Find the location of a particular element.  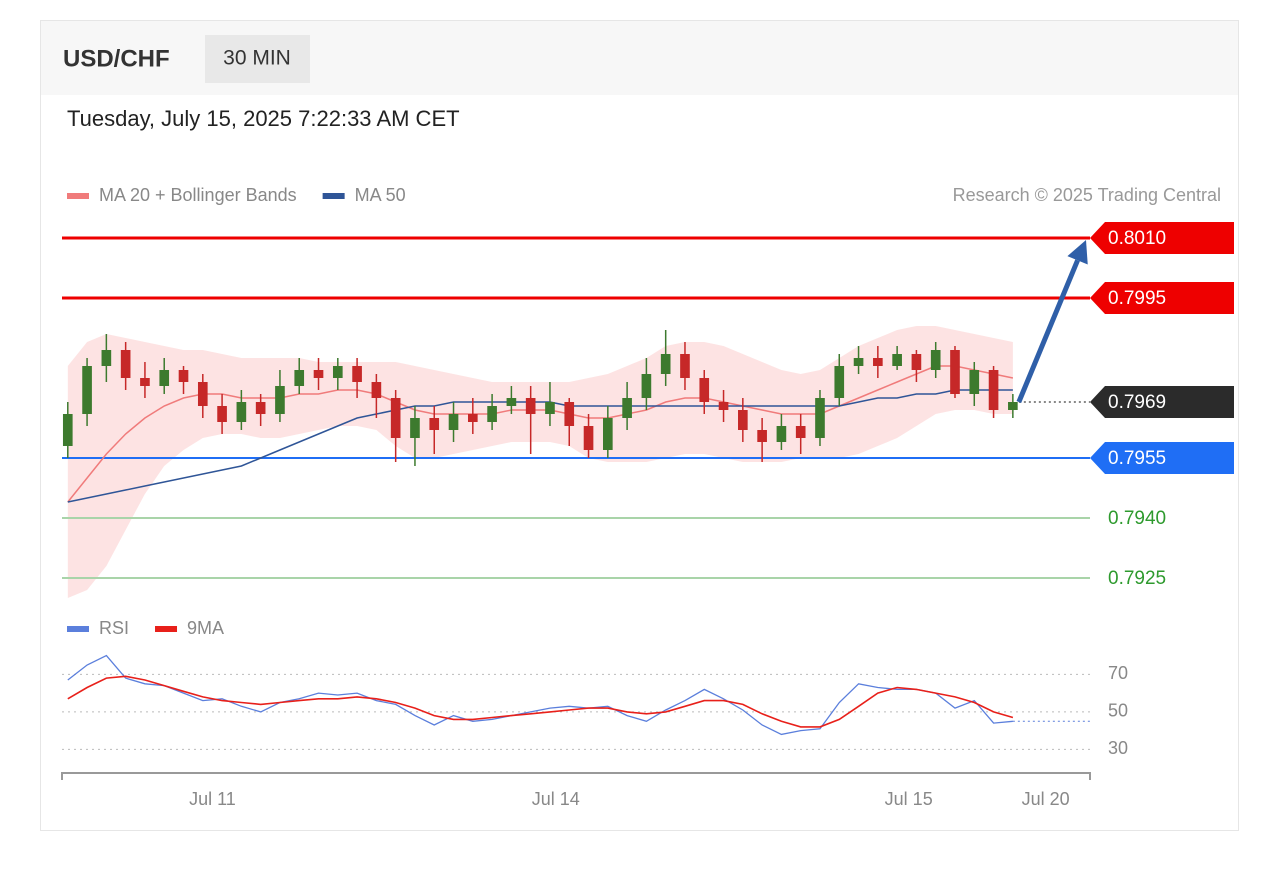

symbol: USD/CHF is located at coordinates (116, 58).